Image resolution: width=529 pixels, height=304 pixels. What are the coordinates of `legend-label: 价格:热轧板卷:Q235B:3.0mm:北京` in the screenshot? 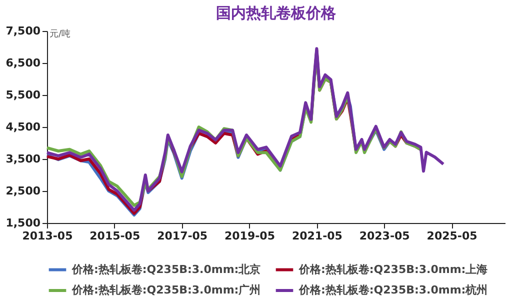 It's located at (166, 269).